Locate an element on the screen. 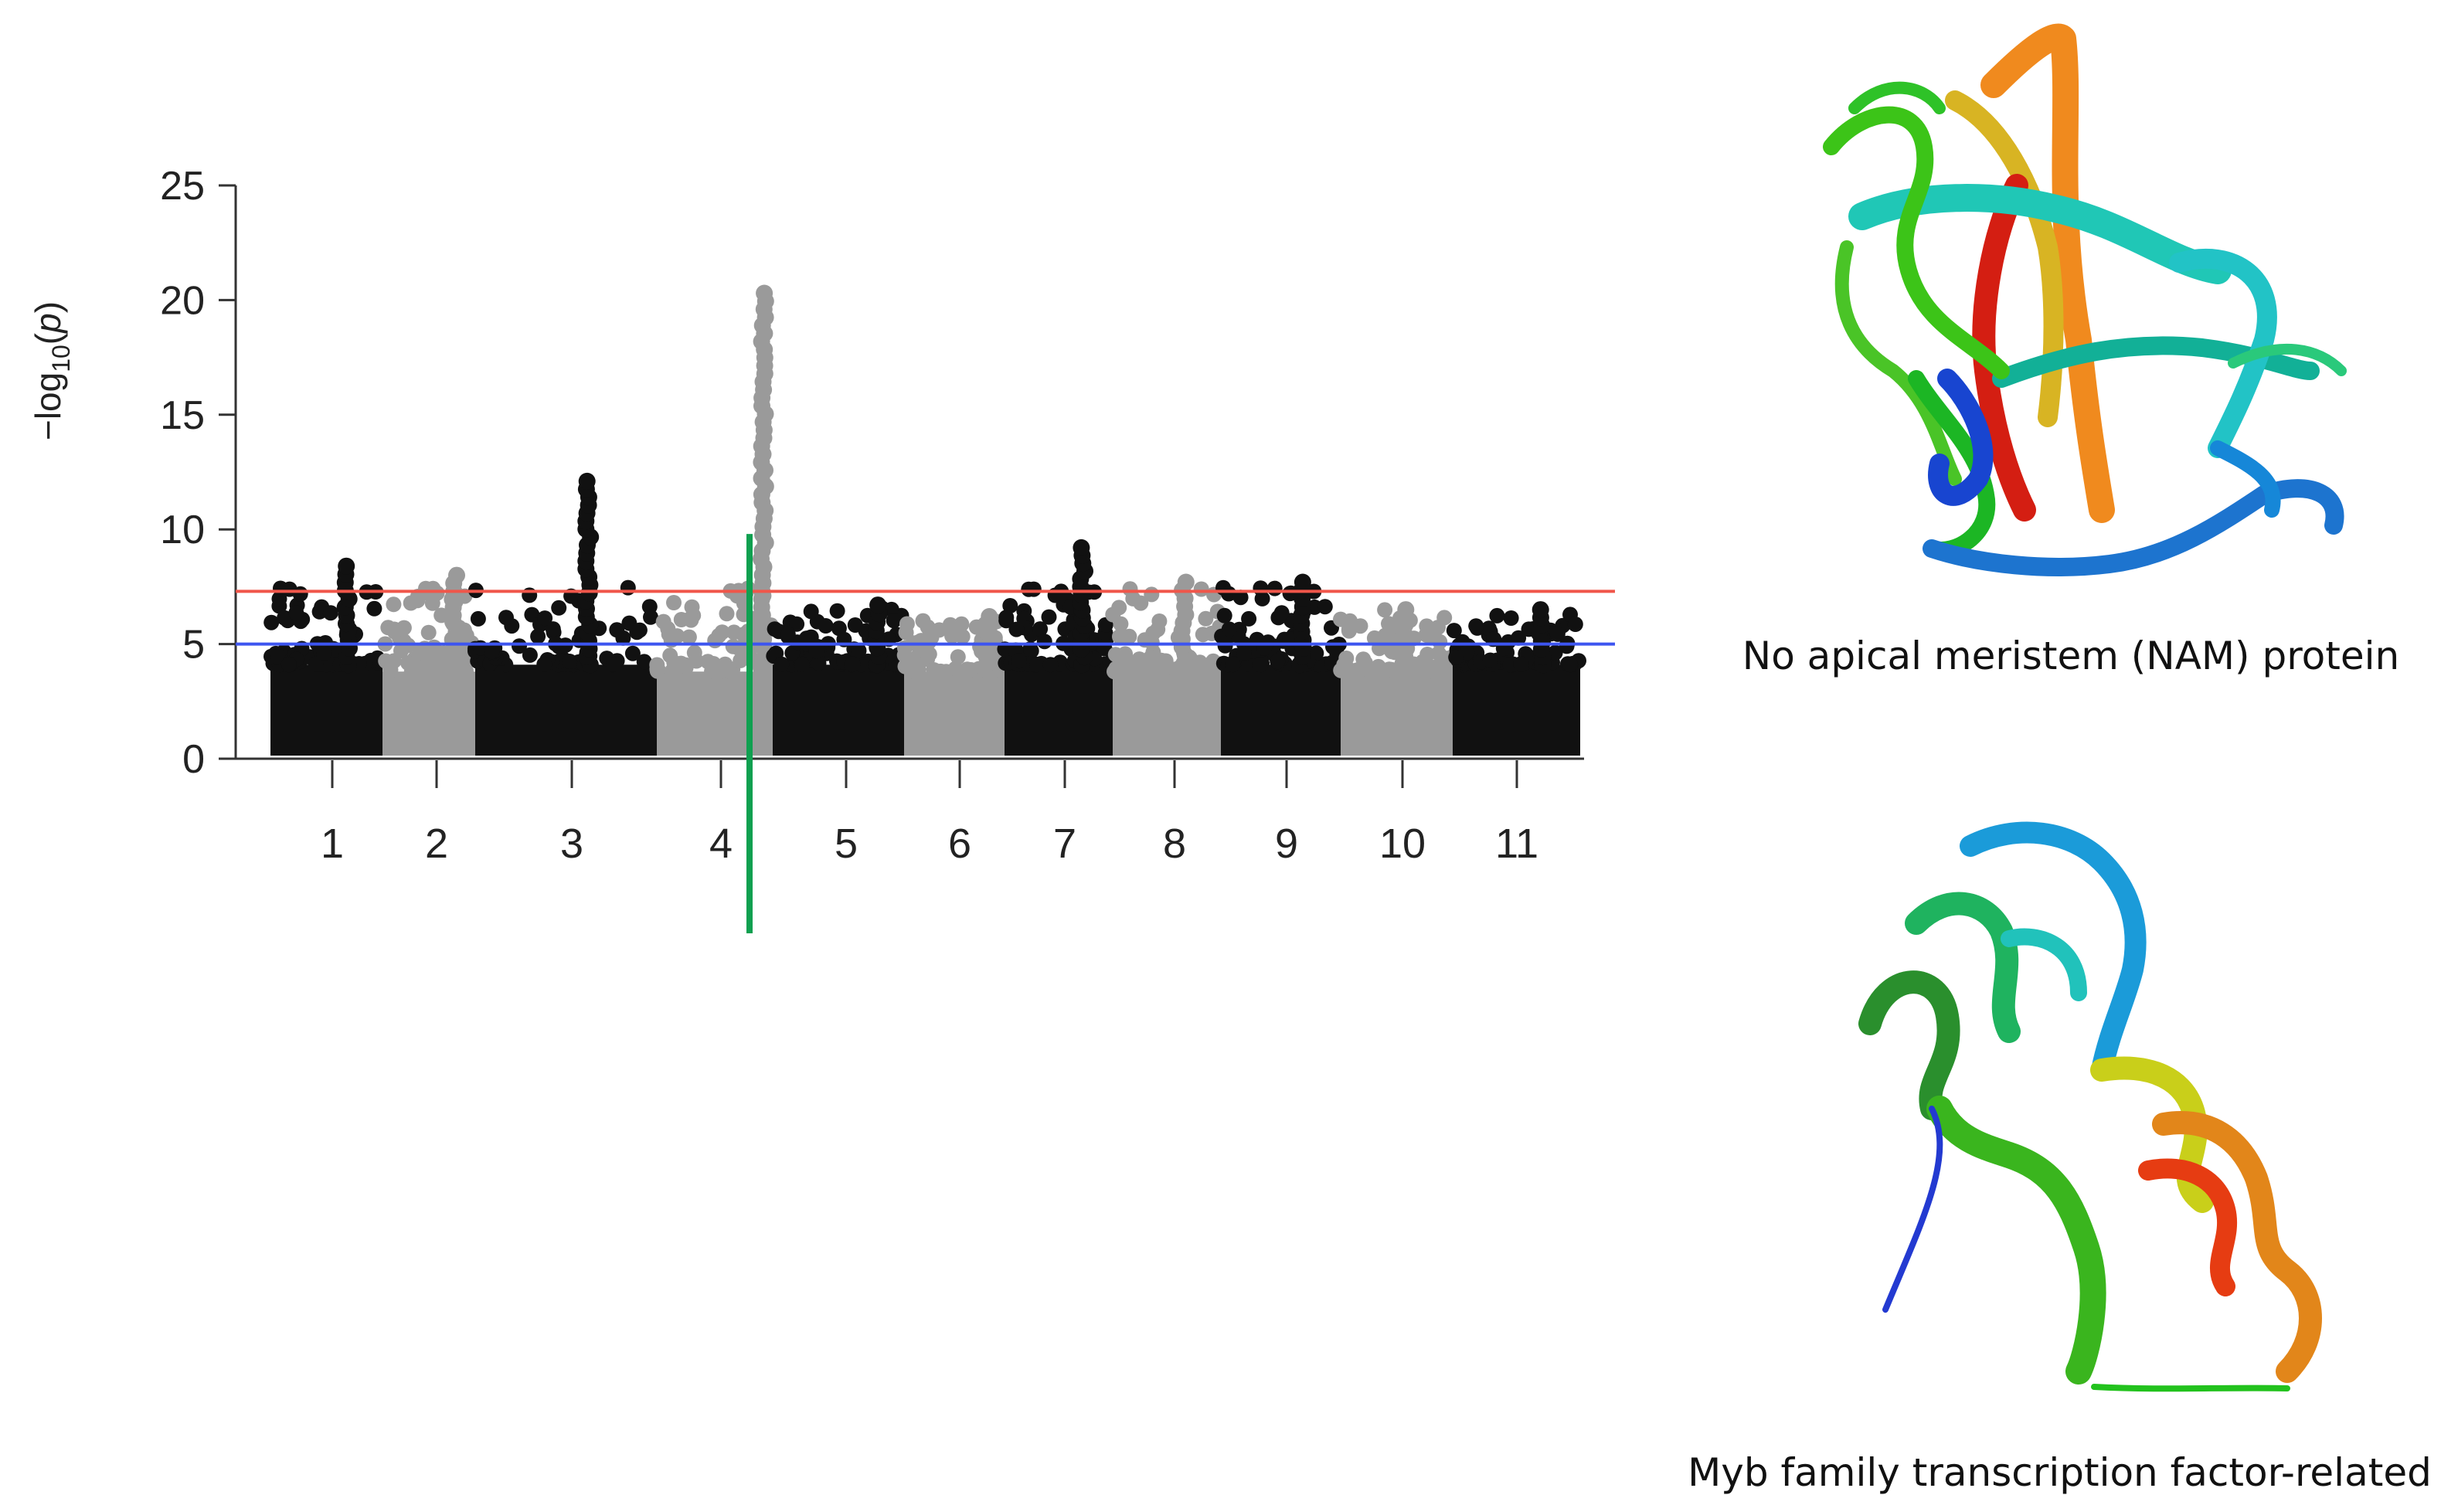 This screenshot has width=2458, height=1512. chromosome-label: 4 is located at coordinates (721, 844).